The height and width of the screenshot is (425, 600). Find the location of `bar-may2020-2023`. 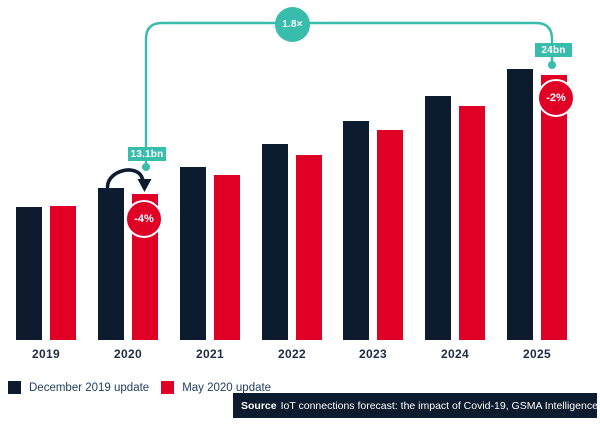

bar-may2020-2023 is located at coordinates (390, 235).